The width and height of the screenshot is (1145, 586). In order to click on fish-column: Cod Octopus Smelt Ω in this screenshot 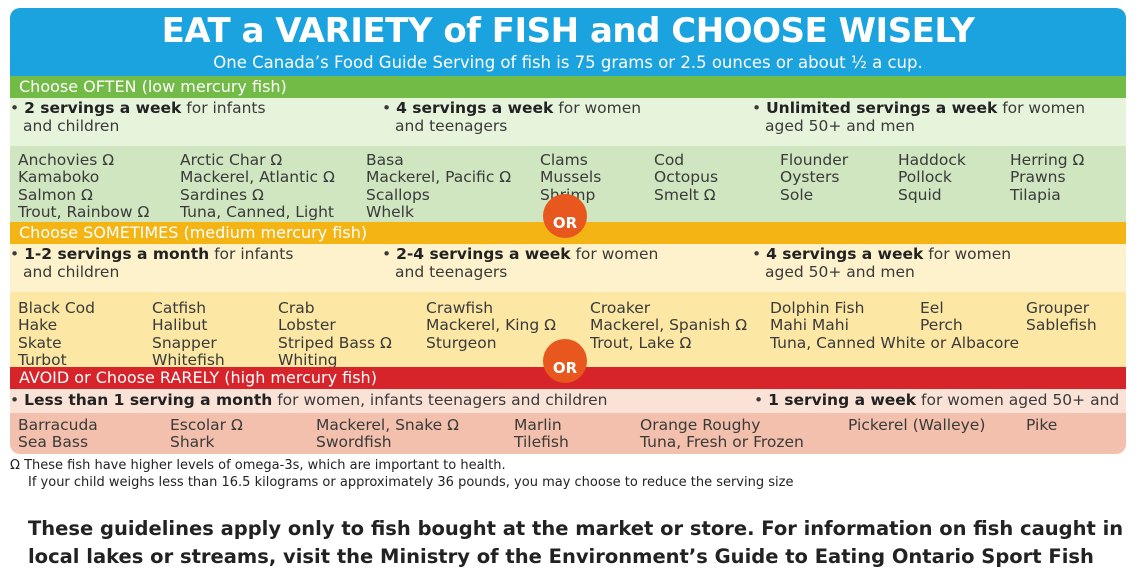, I will do `click(686, 177)`.